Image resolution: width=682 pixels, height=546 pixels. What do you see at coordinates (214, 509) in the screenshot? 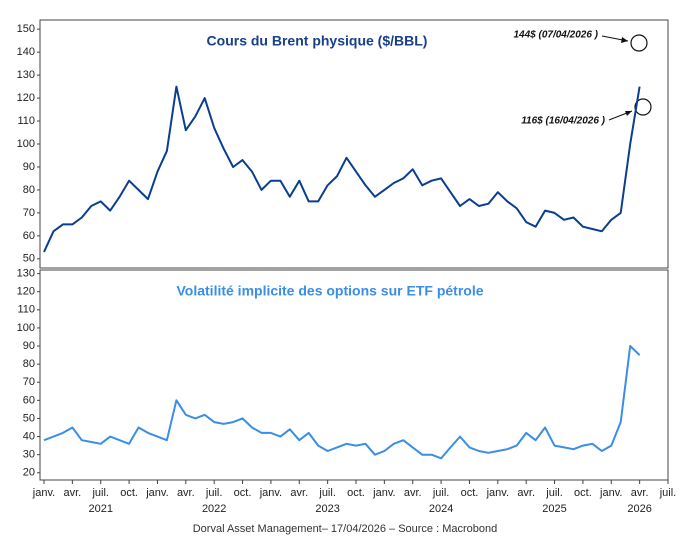
I see `x-year-label: 2022` at bounding box center [214, 509].